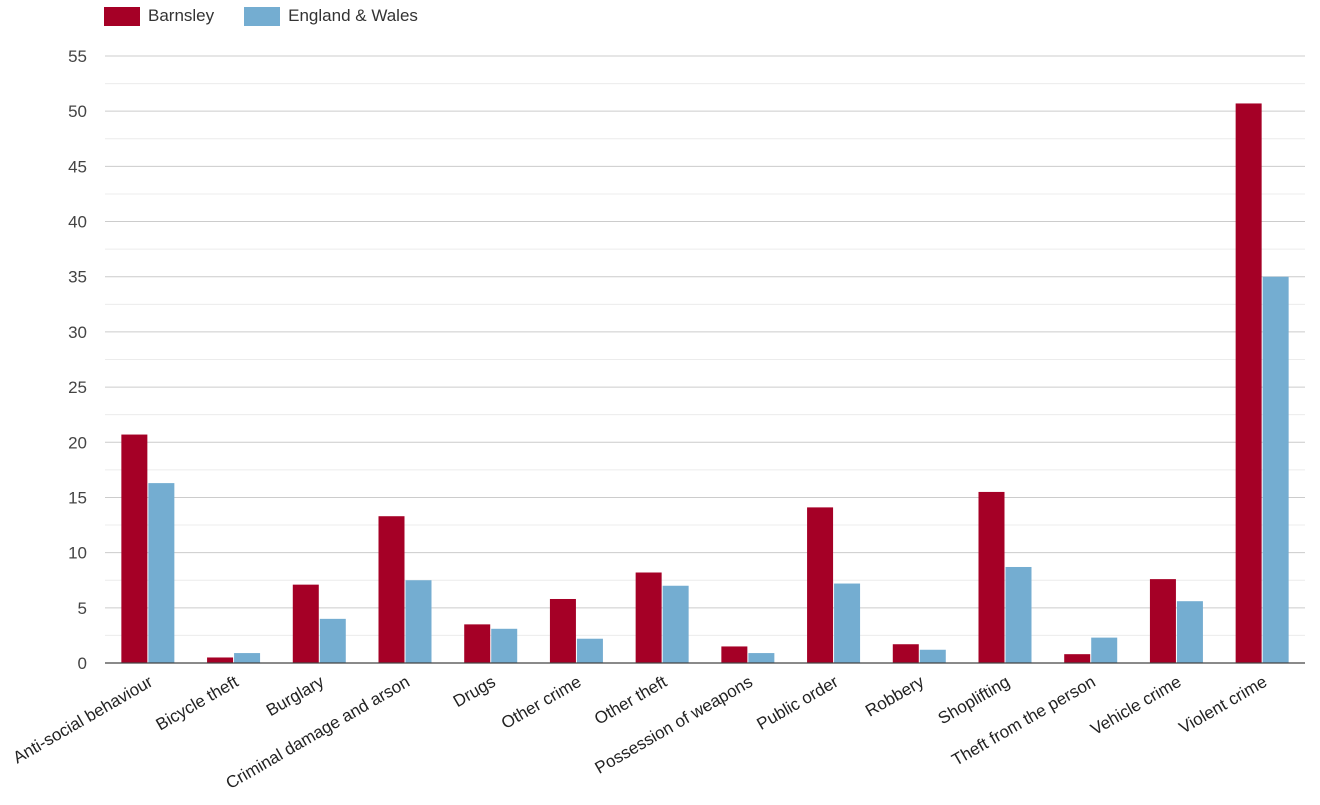 The width and height of the screenshot is (1320, 805). I want to click on legend-item-barnsley: Barnsley, so click(159, 16).